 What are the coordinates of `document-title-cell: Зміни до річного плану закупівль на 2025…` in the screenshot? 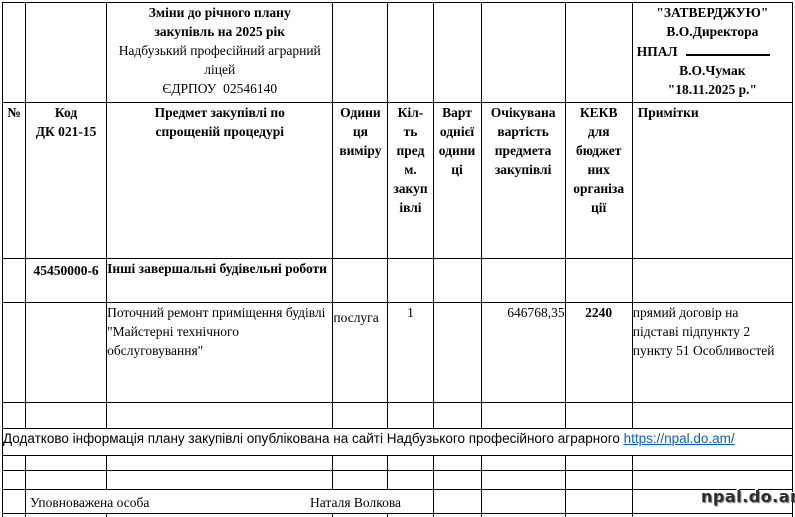 It's located at (220, 52).